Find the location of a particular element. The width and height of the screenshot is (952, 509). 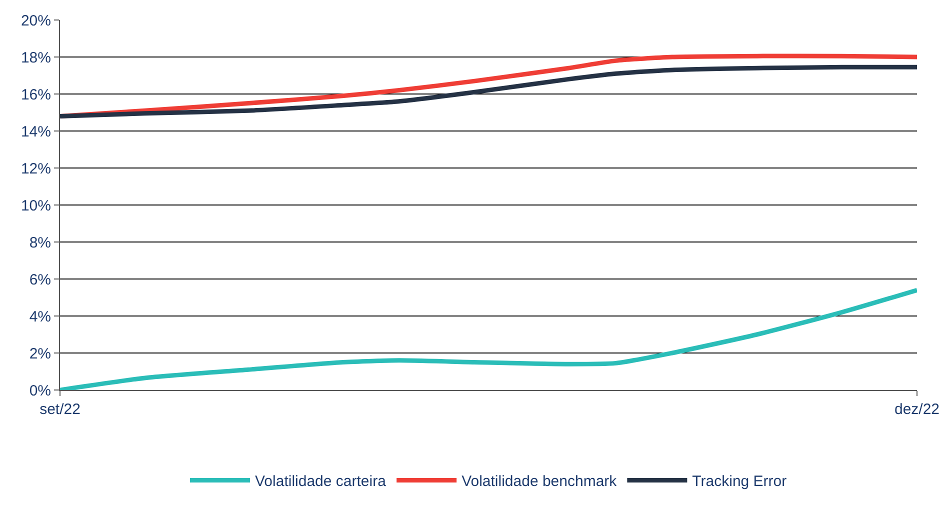

y-tick-label: 8% is located at coordinates (40, 243).